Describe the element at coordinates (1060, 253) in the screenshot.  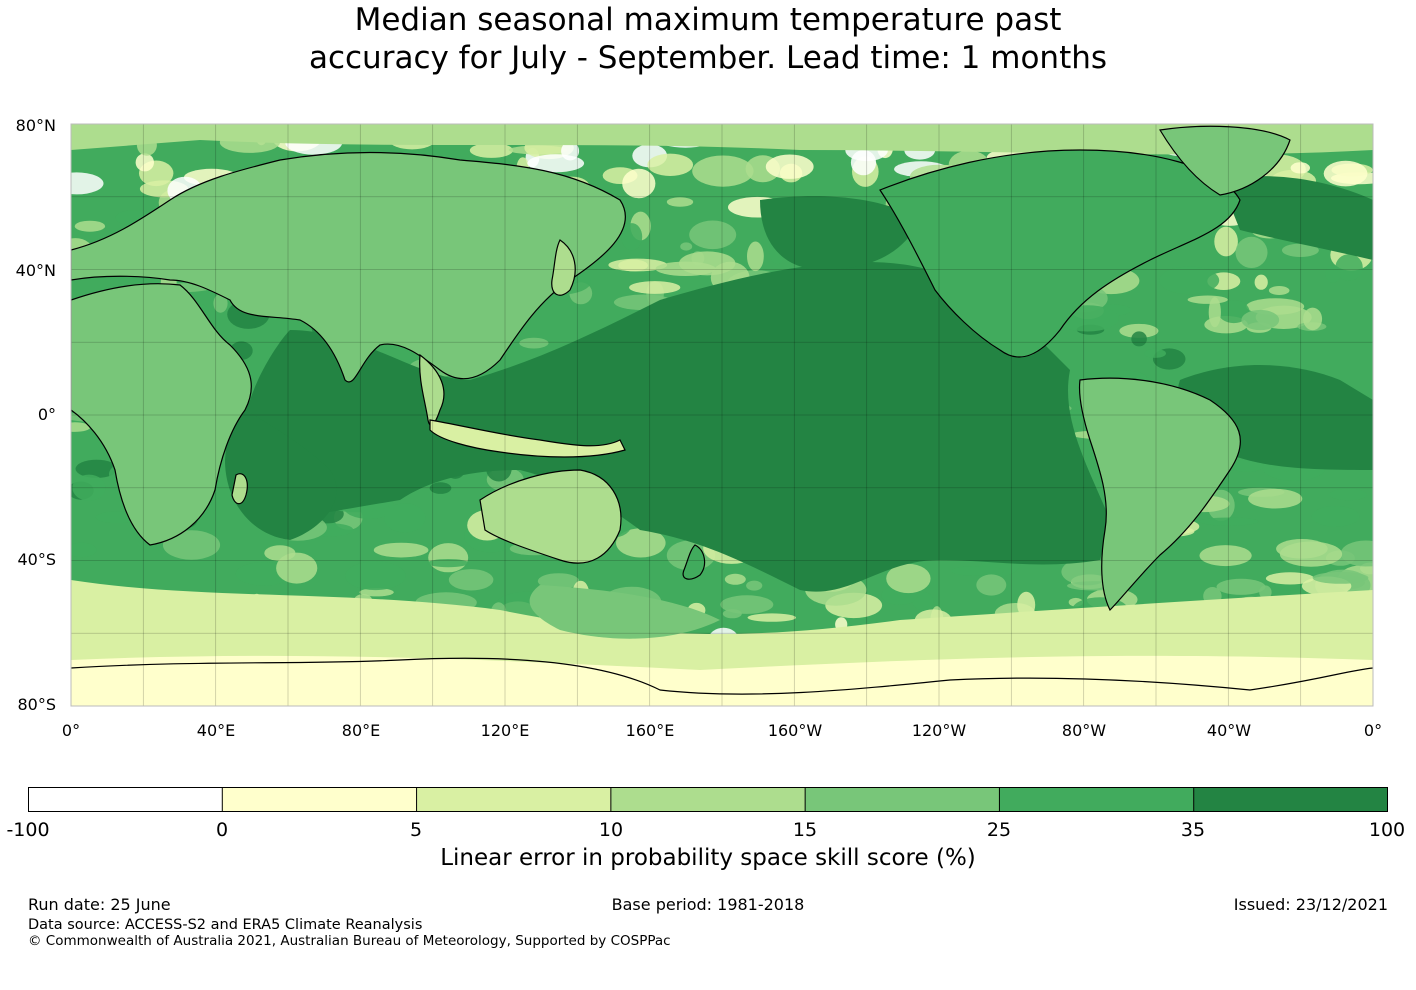
I see `coastline-north-america` at that location.